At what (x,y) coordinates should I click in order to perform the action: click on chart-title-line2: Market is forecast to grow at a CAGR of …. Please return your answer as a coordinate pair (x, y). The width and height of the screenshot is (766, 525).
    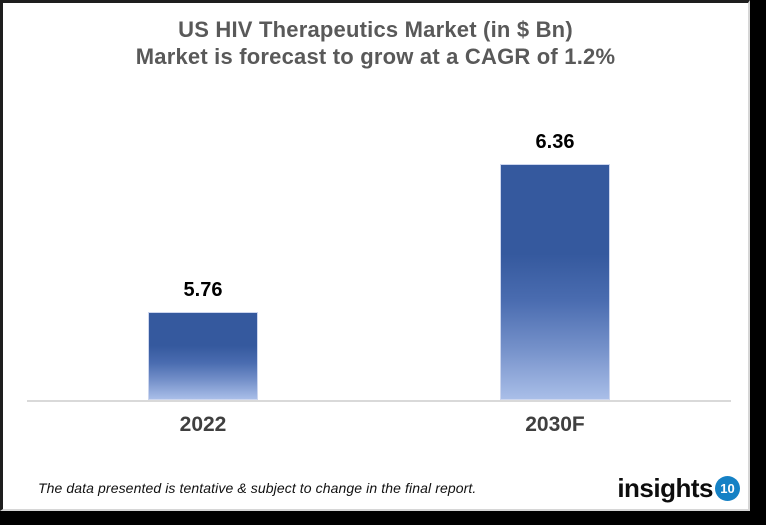
    Looking at the image, I should click on (375, 56).